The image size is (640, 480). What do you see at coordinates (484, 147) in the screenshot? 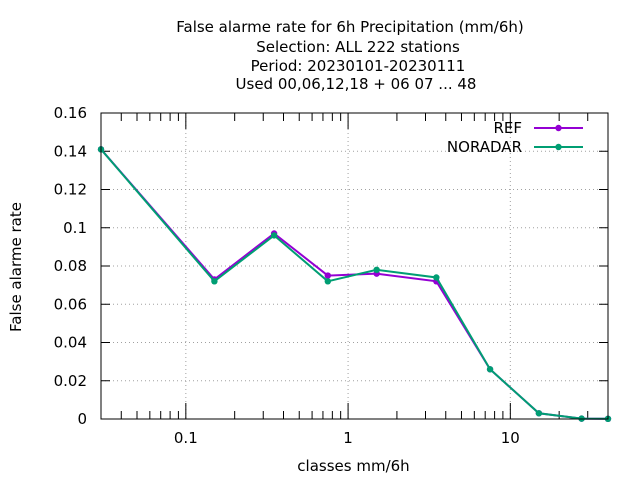
I see `legend-label: NORADAR` at bounding box center [484, 147].